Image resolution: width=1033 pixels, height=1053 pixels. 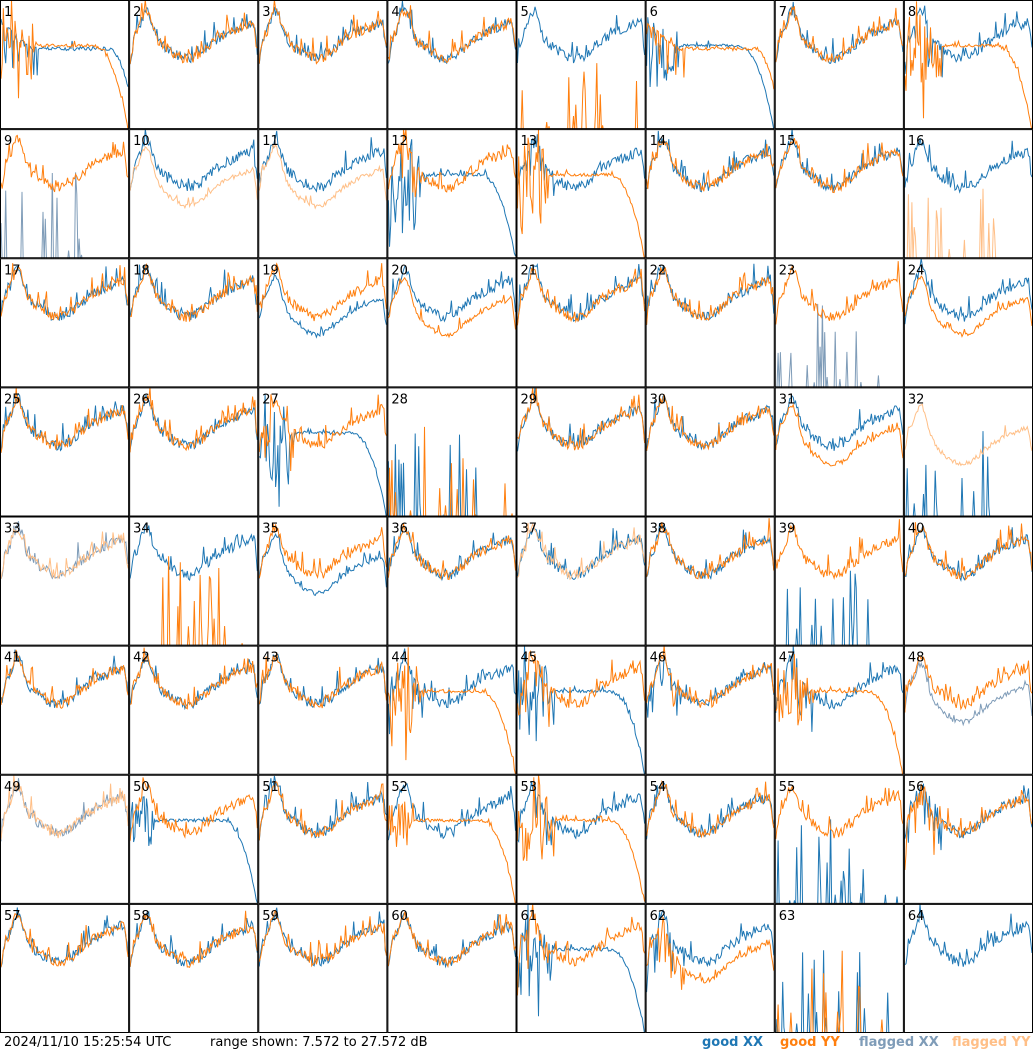 What do you see at coordinates (399, 658) in the screenshot?
I see `panel-label: 44` at bounding box center [399, 658].